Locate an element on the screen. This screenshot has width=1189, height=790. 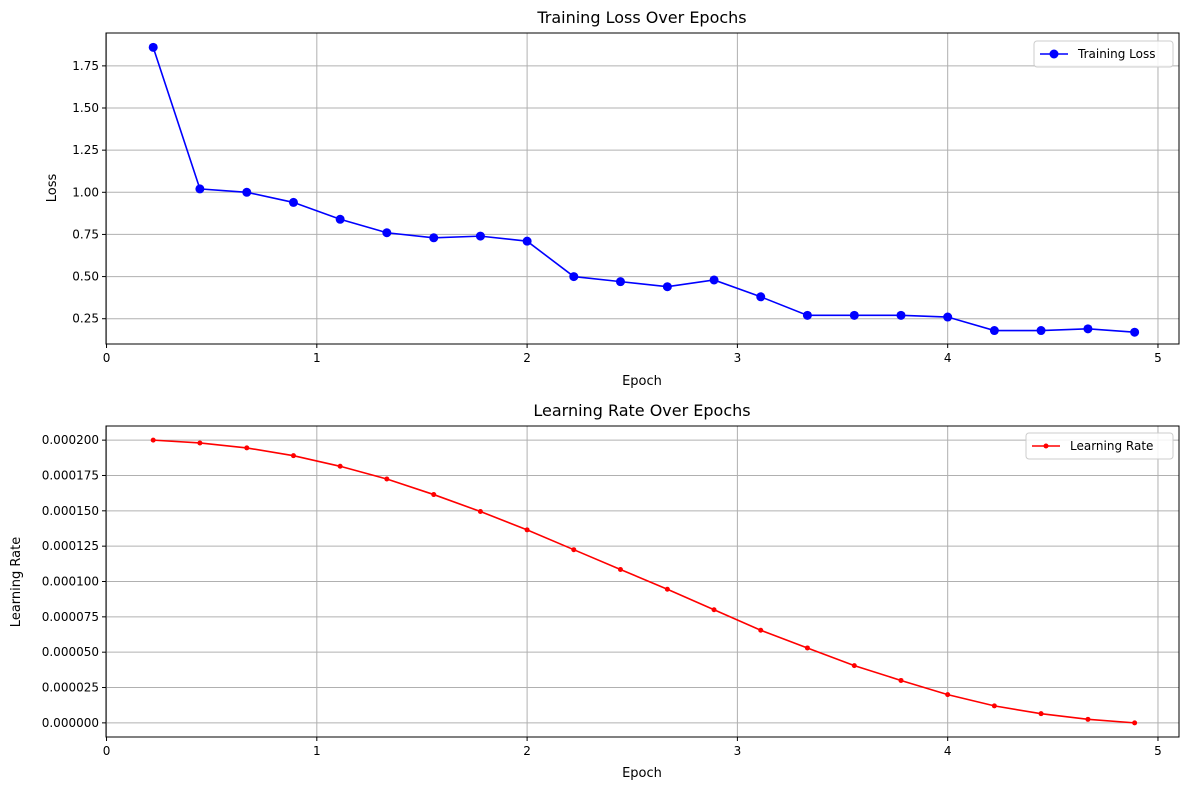
lr-y-axis-label: Learning Rate is located at coordinates (16, 582).